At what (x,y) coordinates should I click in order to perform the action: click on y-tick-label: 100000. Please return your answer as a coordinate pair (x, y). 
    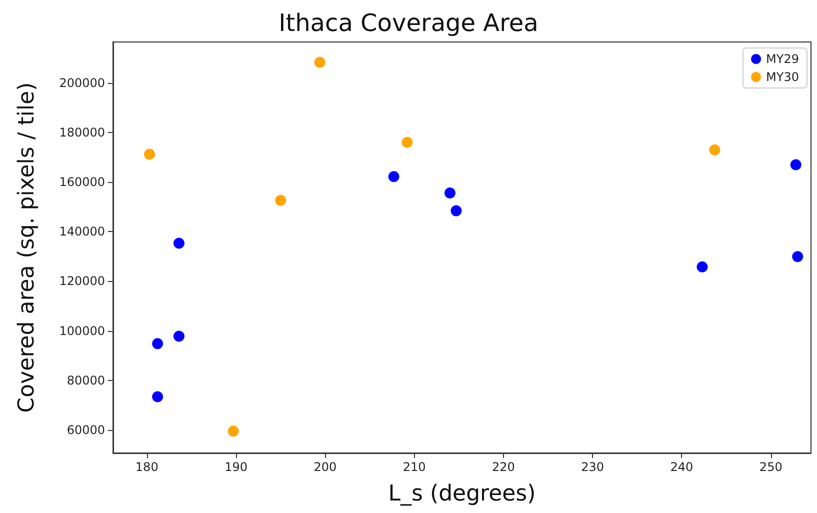
    Looking at the image, I should click on (82, 331).